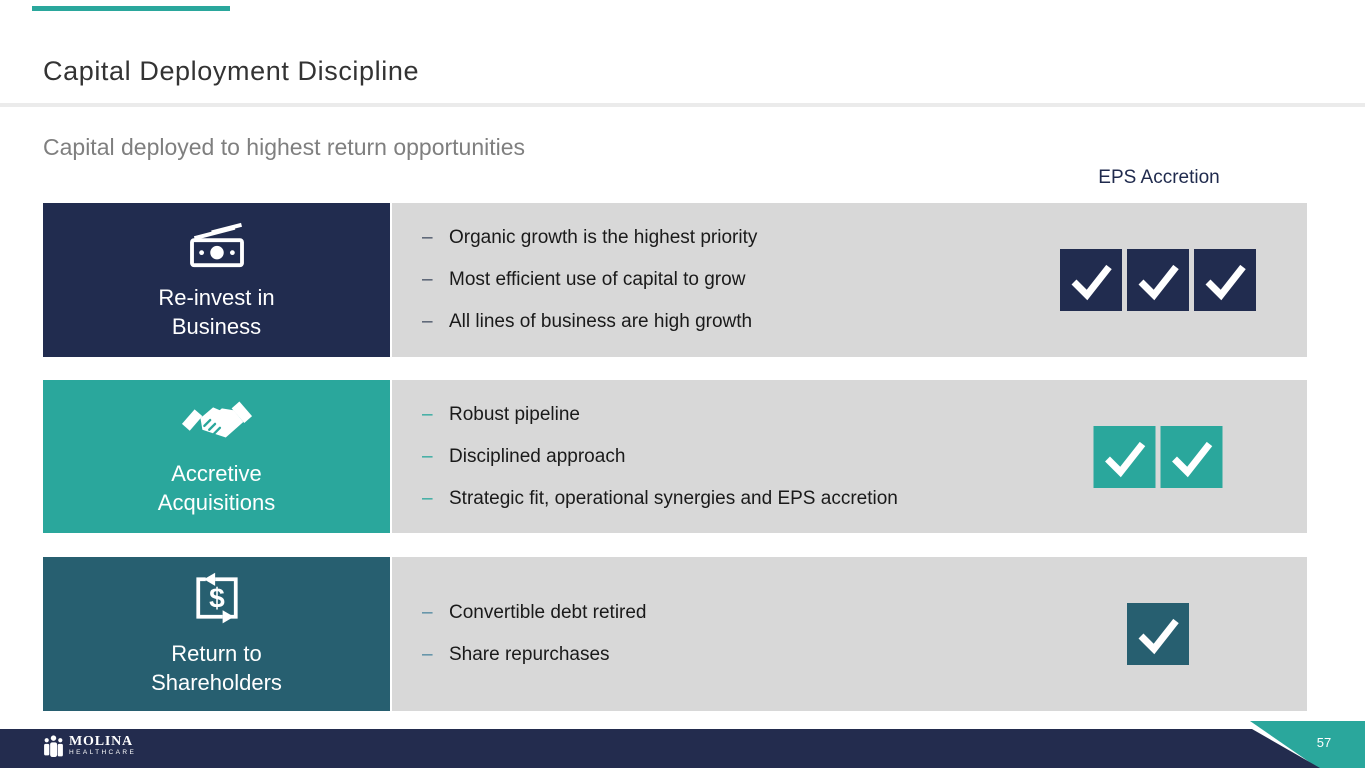 Image resolution: width=1365 pixels, height=768 pixels. What do you see at coordinates (217, 423) in the screenshot?
I see `handshake-icon` at bounding box center [217, 423].